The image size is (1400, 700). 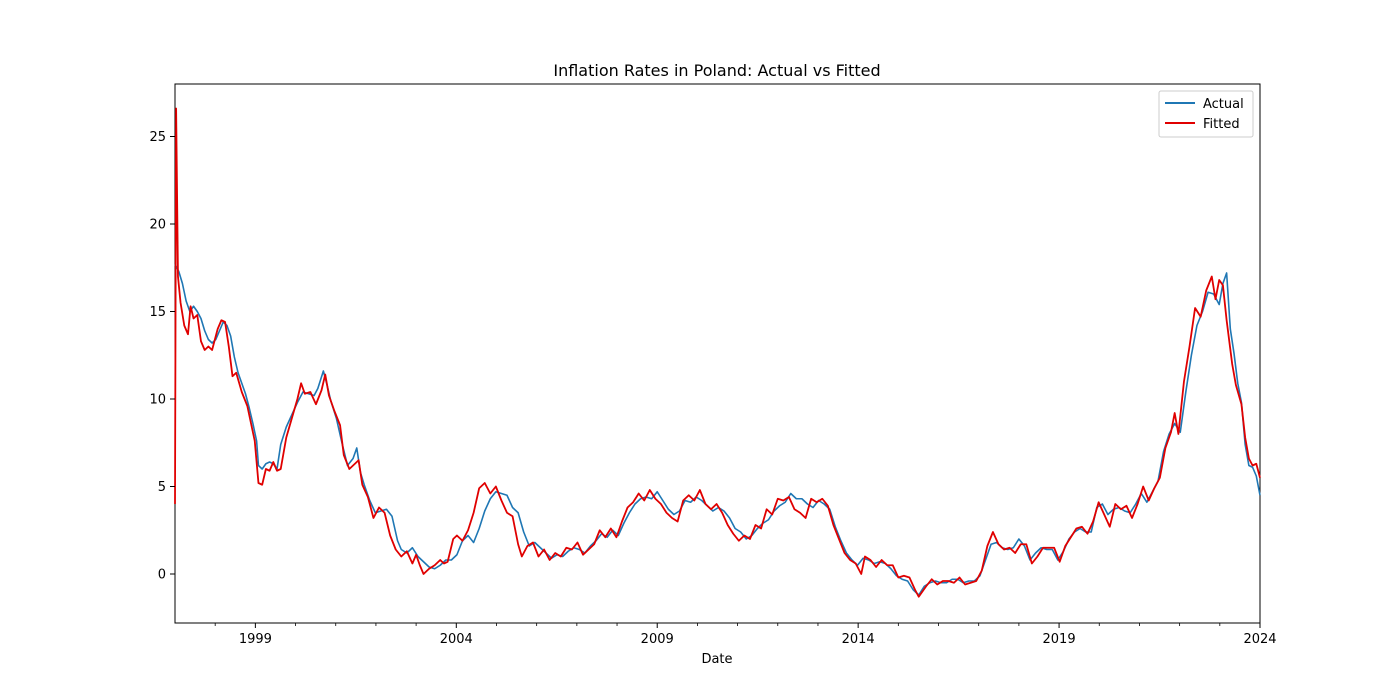 I want to click on x-tick-label: 1999, so click(x=255, y=639).